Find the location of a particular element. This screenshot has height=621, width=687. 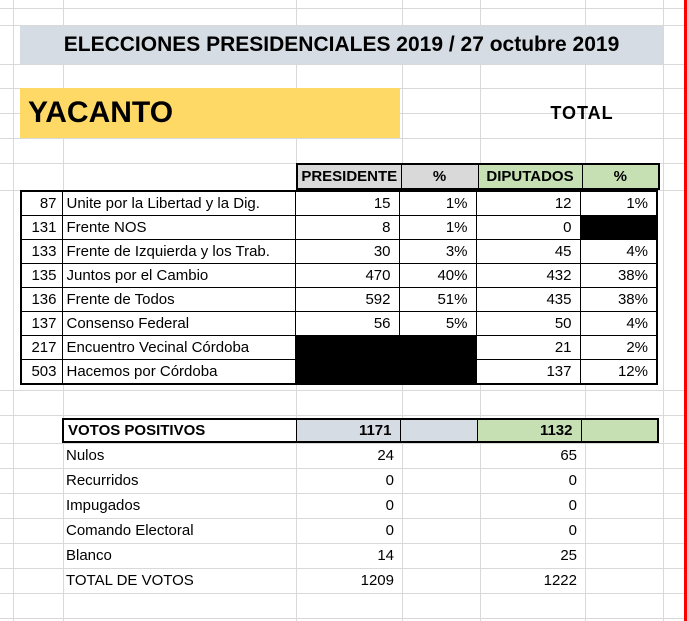

summary-label: Comando Electoral is located at coordinates (130, 530).